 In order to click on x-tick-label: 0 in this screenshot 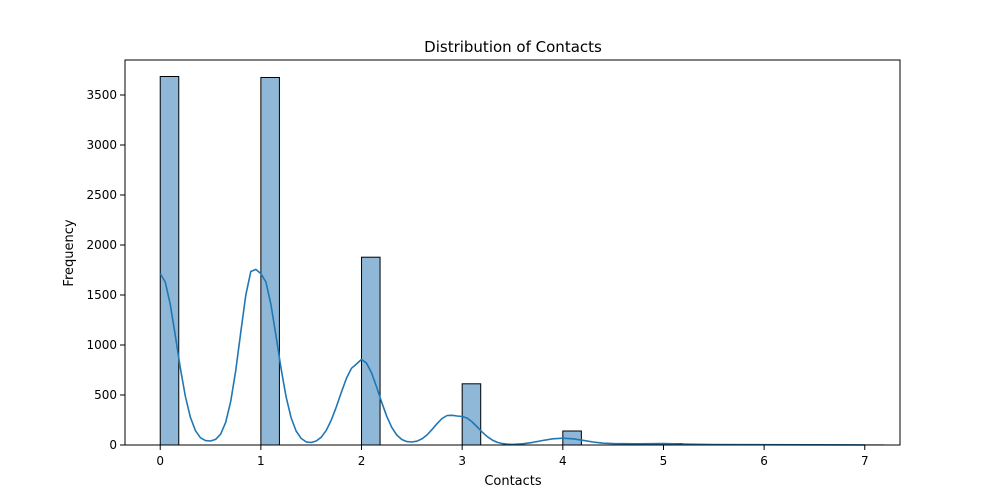, I will do `click(160, 461)`.